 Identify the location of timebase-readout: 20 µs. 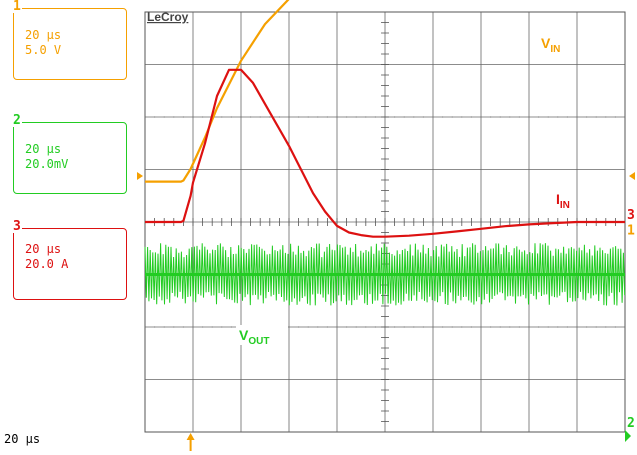
(22, 439).